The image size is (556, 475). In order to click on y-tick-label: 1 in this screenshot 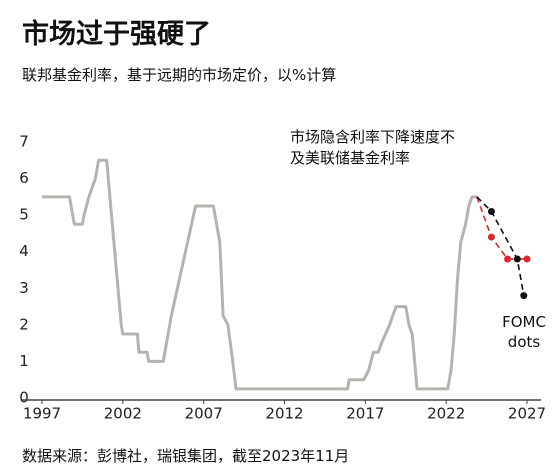, I will do `click(24, 361)`.